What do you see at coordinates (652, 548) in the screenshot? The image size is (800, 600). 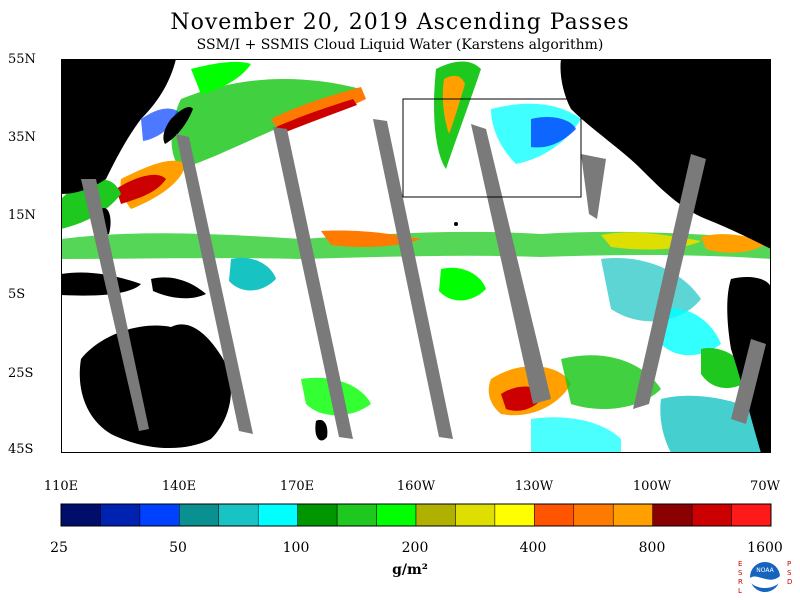 I see `colorbar-tick-label: 800` at bounding box center [652, 548].